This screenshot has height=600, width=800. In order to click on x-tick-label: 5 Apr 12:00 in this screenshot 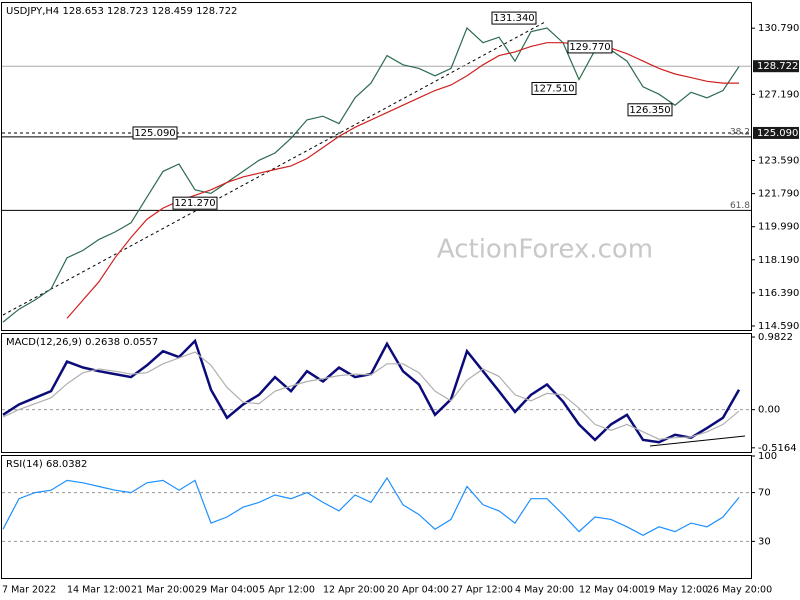, I will do `click(287, 590)`.